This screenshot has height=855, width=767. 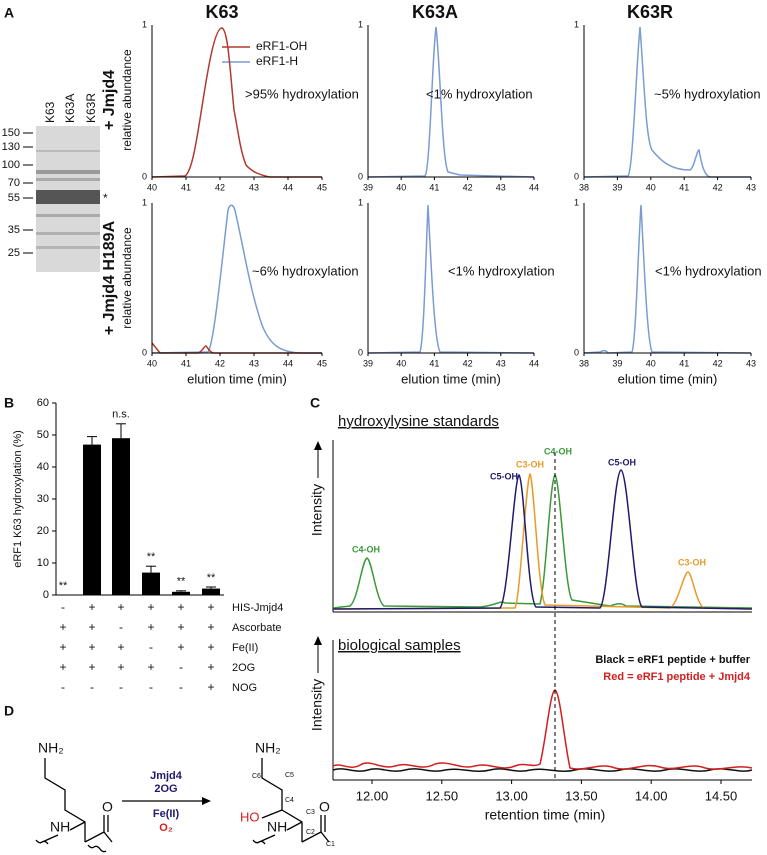 What do you see at coordinates (166, 828) in the screenshot?
I see `reagent-label: O₂` at bounding box center [166, 828].